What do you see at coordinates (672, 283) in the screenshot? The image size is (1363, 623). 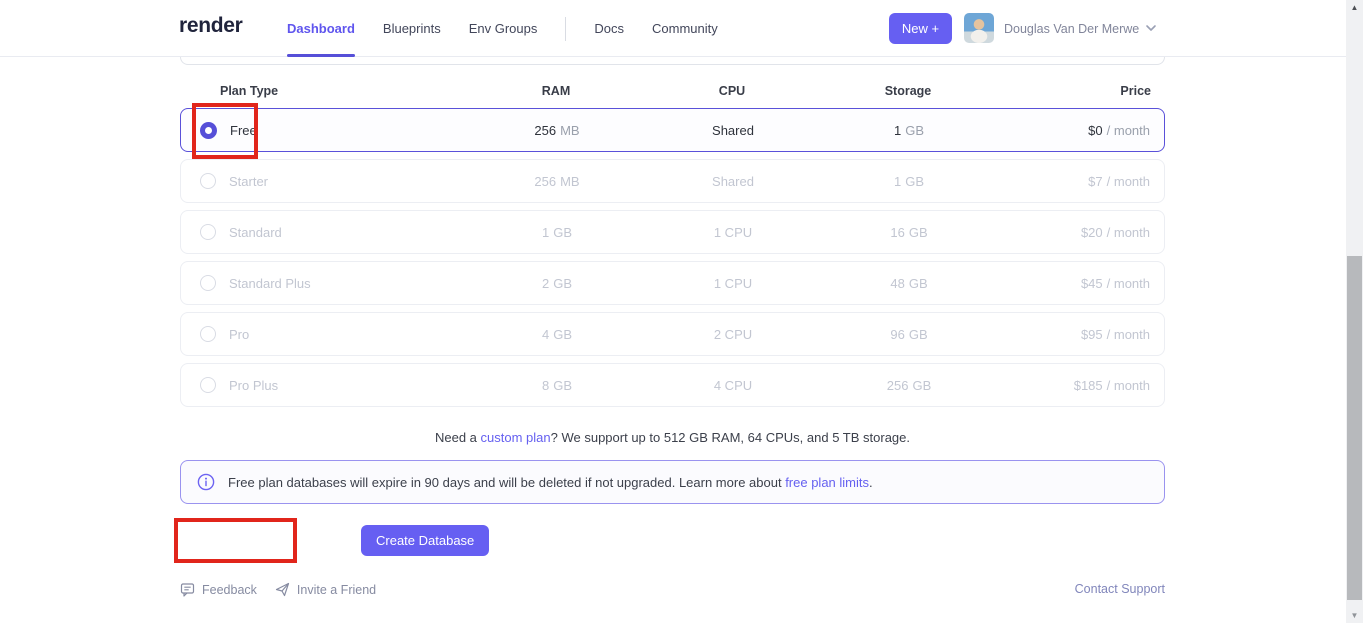 I see `plan-row-standard-plus: Standard Plus 2 GB 1 CPU 48 GB $45/ month` at bounding box center [672, 283].